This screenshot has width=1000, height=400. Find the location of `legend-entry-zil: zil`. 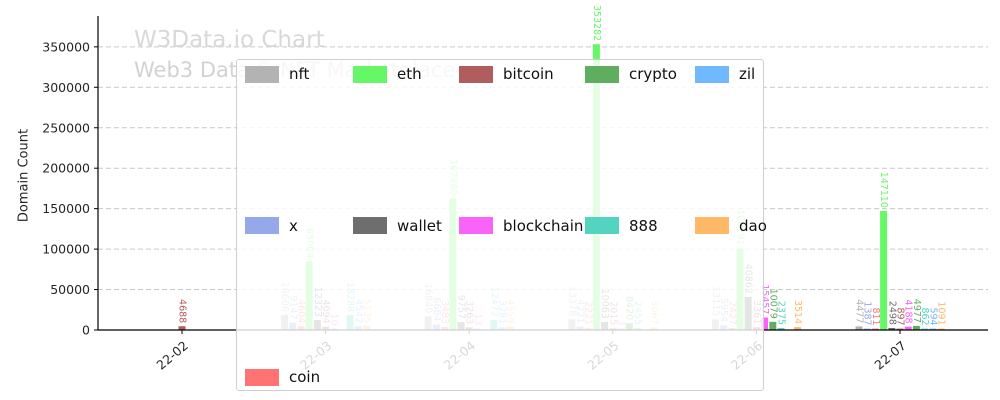

legend-entry-zil: zil is located at coordinates (738, 74).